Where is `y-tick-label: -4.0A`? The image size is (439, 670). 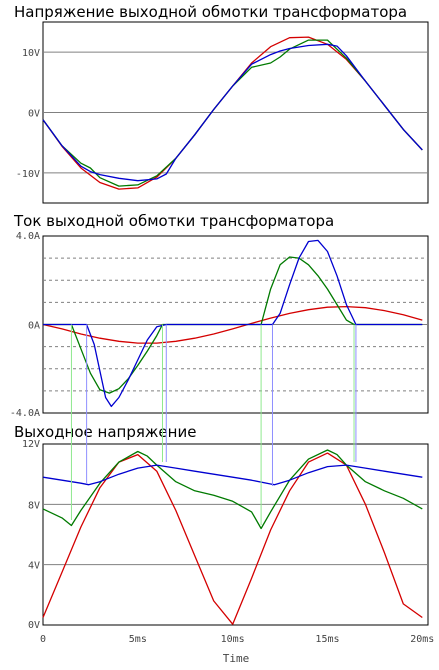
y-tick-label: -4.0A is located at coordinates (25, 413).